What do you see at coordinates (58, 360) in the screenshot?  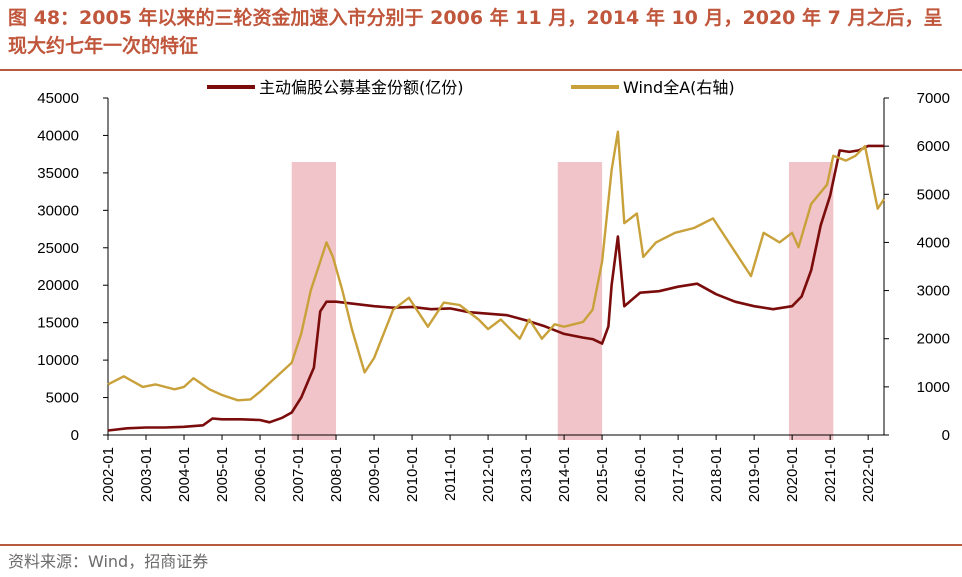 I see `left-tick-label-2: 10000` at bounding box center [58, 360].